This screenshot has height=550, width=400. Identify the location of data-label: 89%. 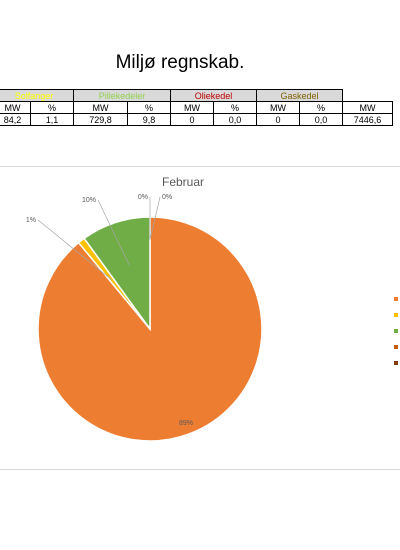
(186, 423).